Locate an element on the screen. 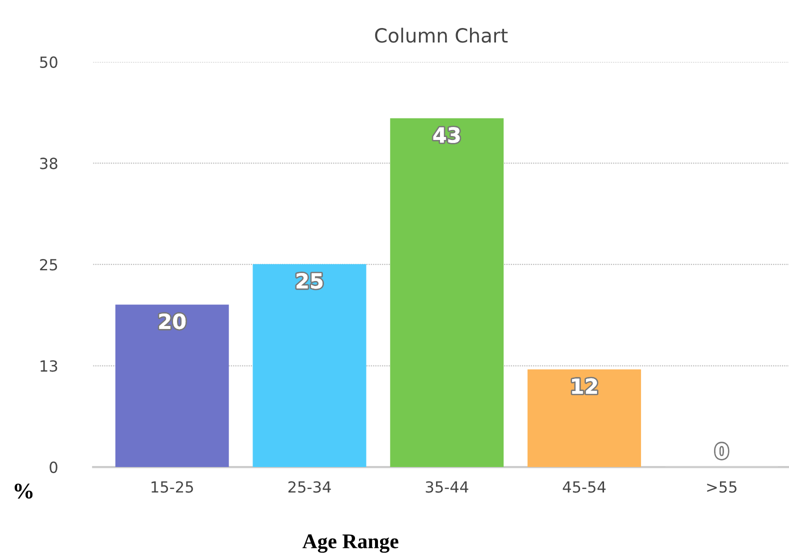  y-tick-label: 50 is located at coordinates (49, 62).